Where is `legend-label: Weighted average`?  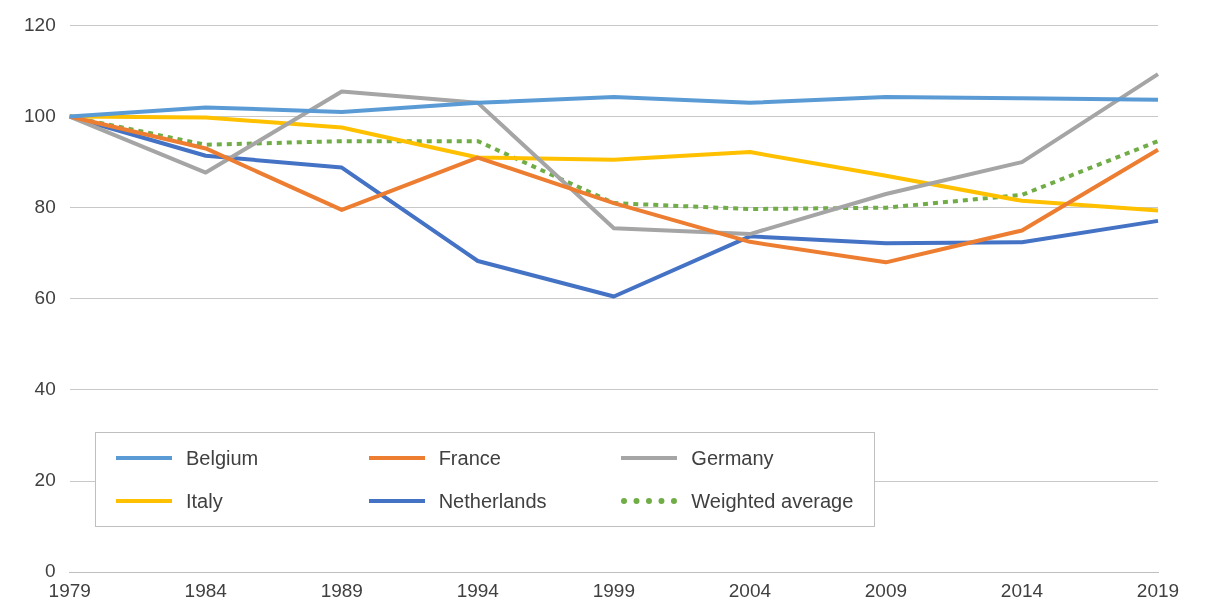
legend-label: Weighted average is located at coordinates (772, 501).